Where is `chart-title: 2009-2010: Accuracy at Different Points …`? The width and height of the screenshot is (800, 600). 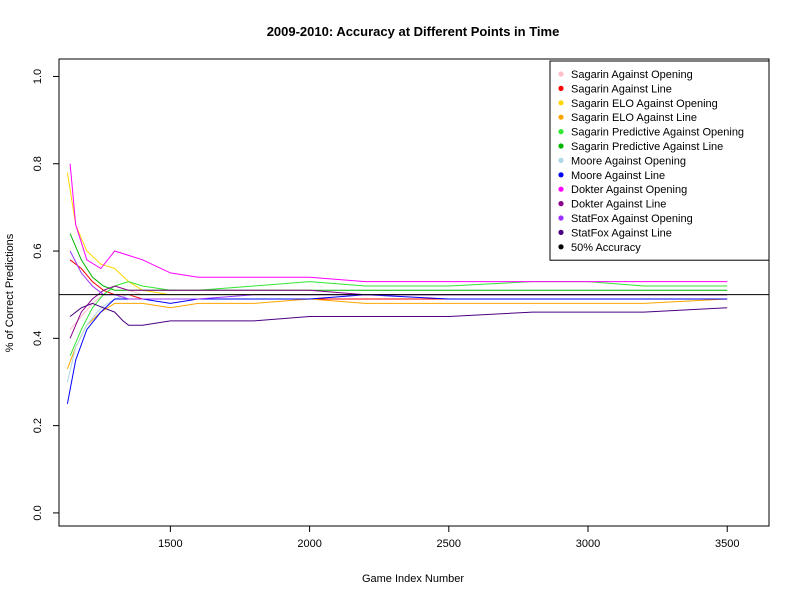
chart-title: 2009-2010: Accuracy at Different Points … is located at coordinates (413, 31).